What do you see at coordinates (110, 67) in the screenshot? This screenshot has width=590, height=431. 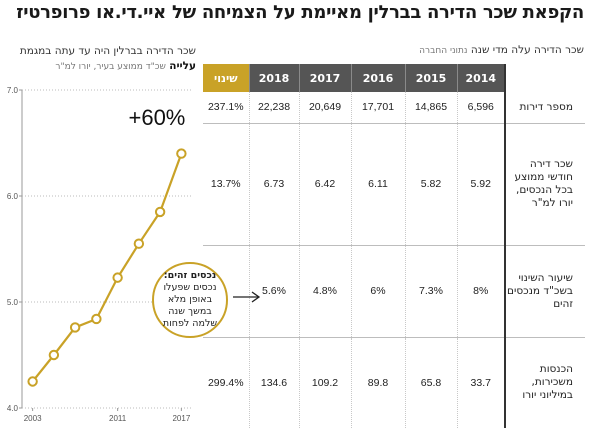 I see `chart-subtitle: שכ"ד ממוצע בעיר, יורו למ"ר` at bounding box center [110, 67].